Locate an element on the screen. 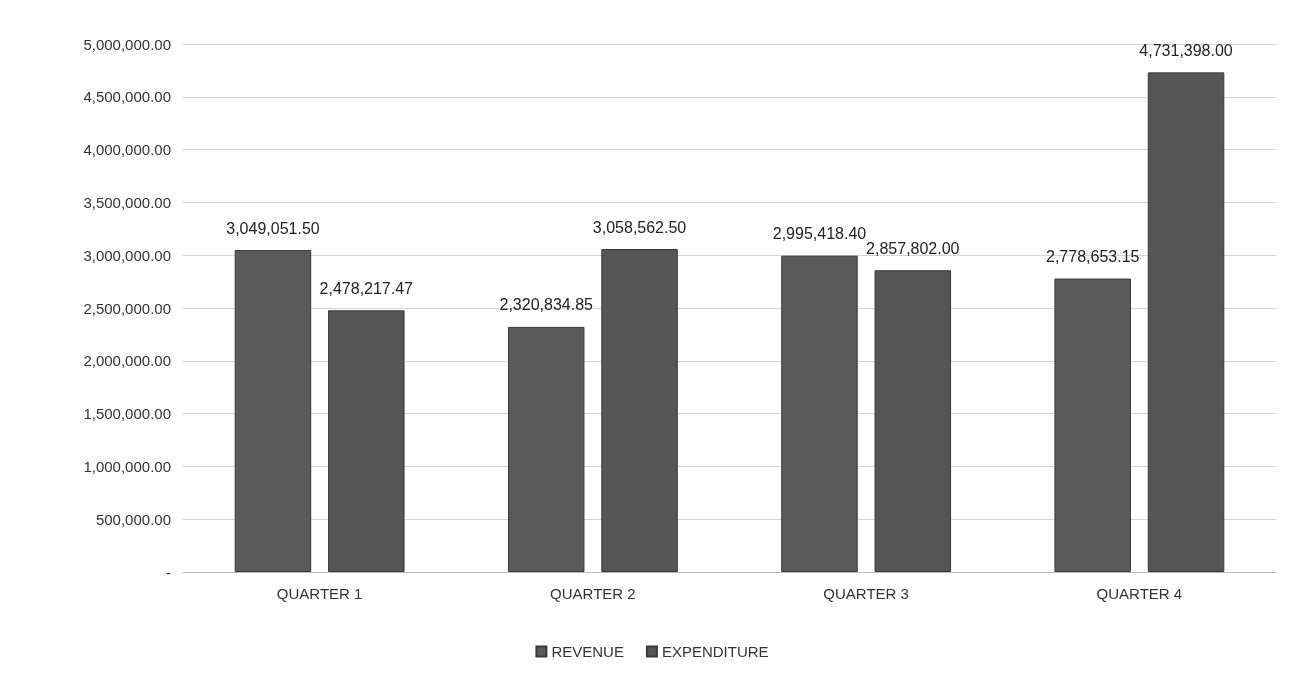 This screenshot has width=1304, height=690. data-label: 2,995,418.40 is located at coordinates (819, 234).